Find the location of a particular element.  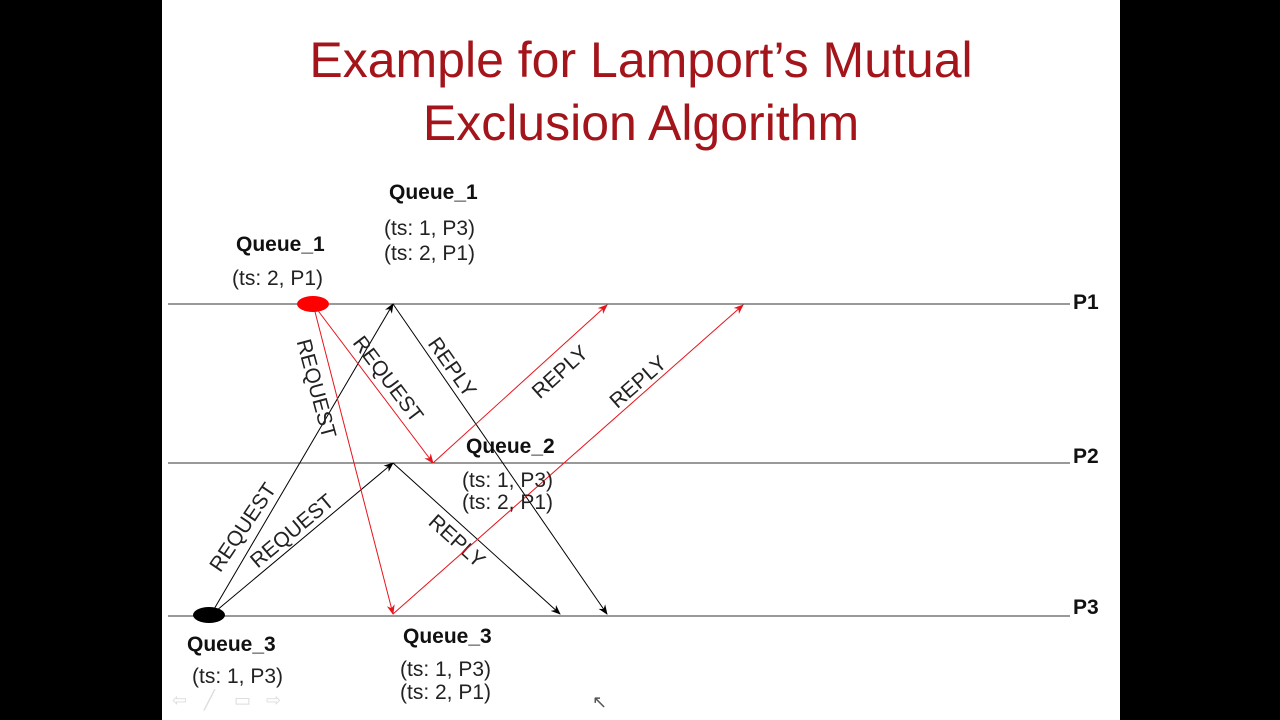

arrow-left-icon: ⇦ is located at coordinates (180, 700).